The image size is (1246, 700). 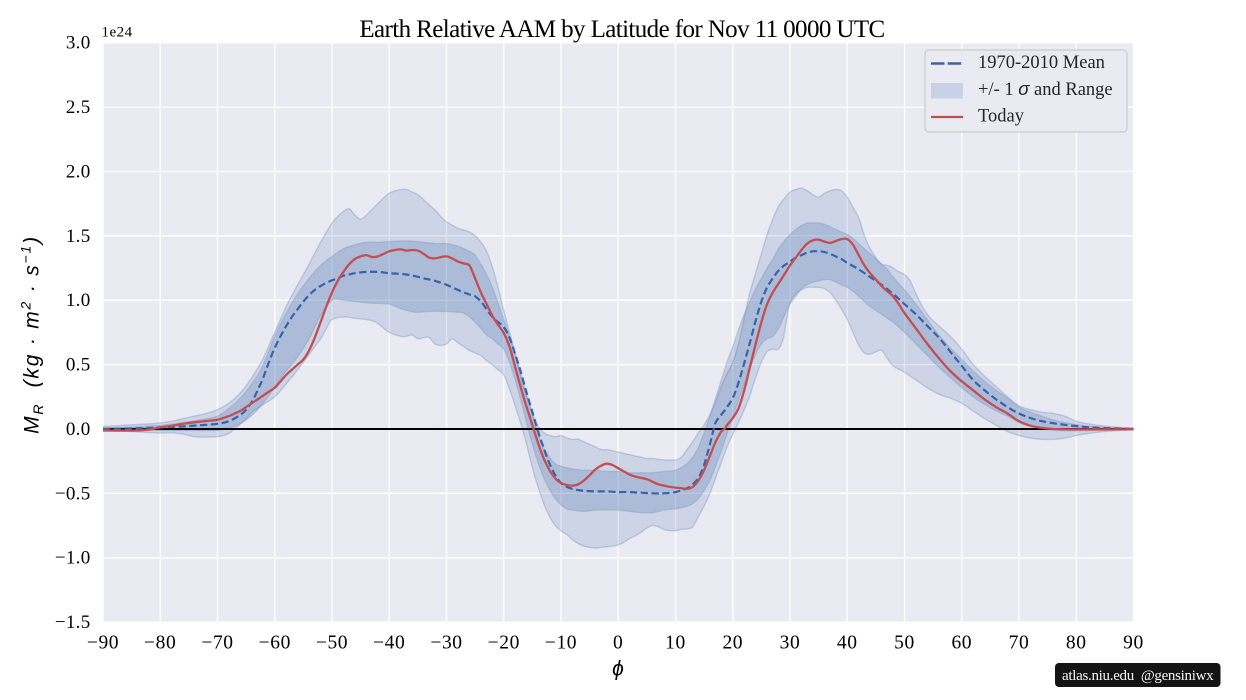 What do you see at coordinates (117, 33) in the screenshot?
I see `svg-text: 1e24` at bounding box center [117, 33].